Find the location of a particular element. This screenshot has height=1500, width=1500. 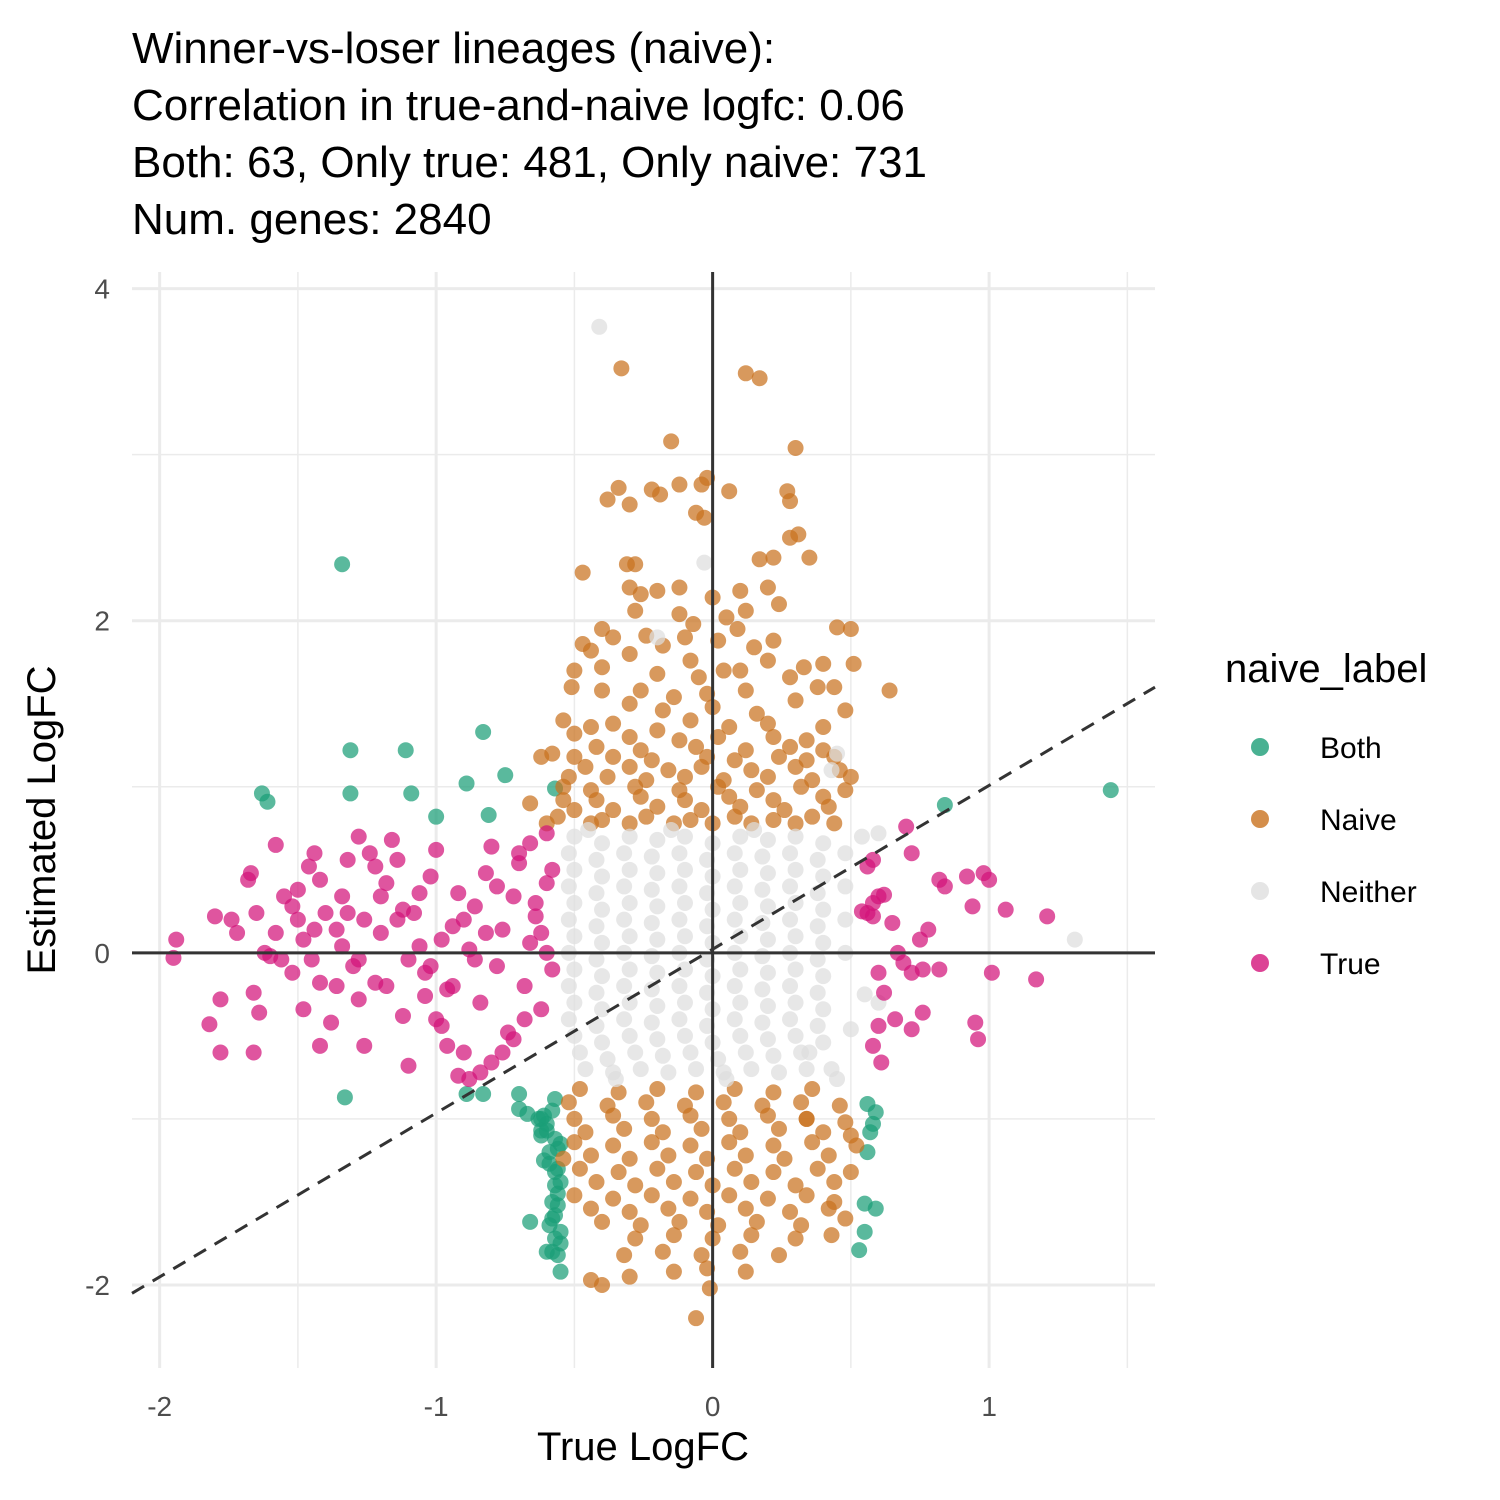

legend-label-neither: Neither is located at coordinates (1368, 892).